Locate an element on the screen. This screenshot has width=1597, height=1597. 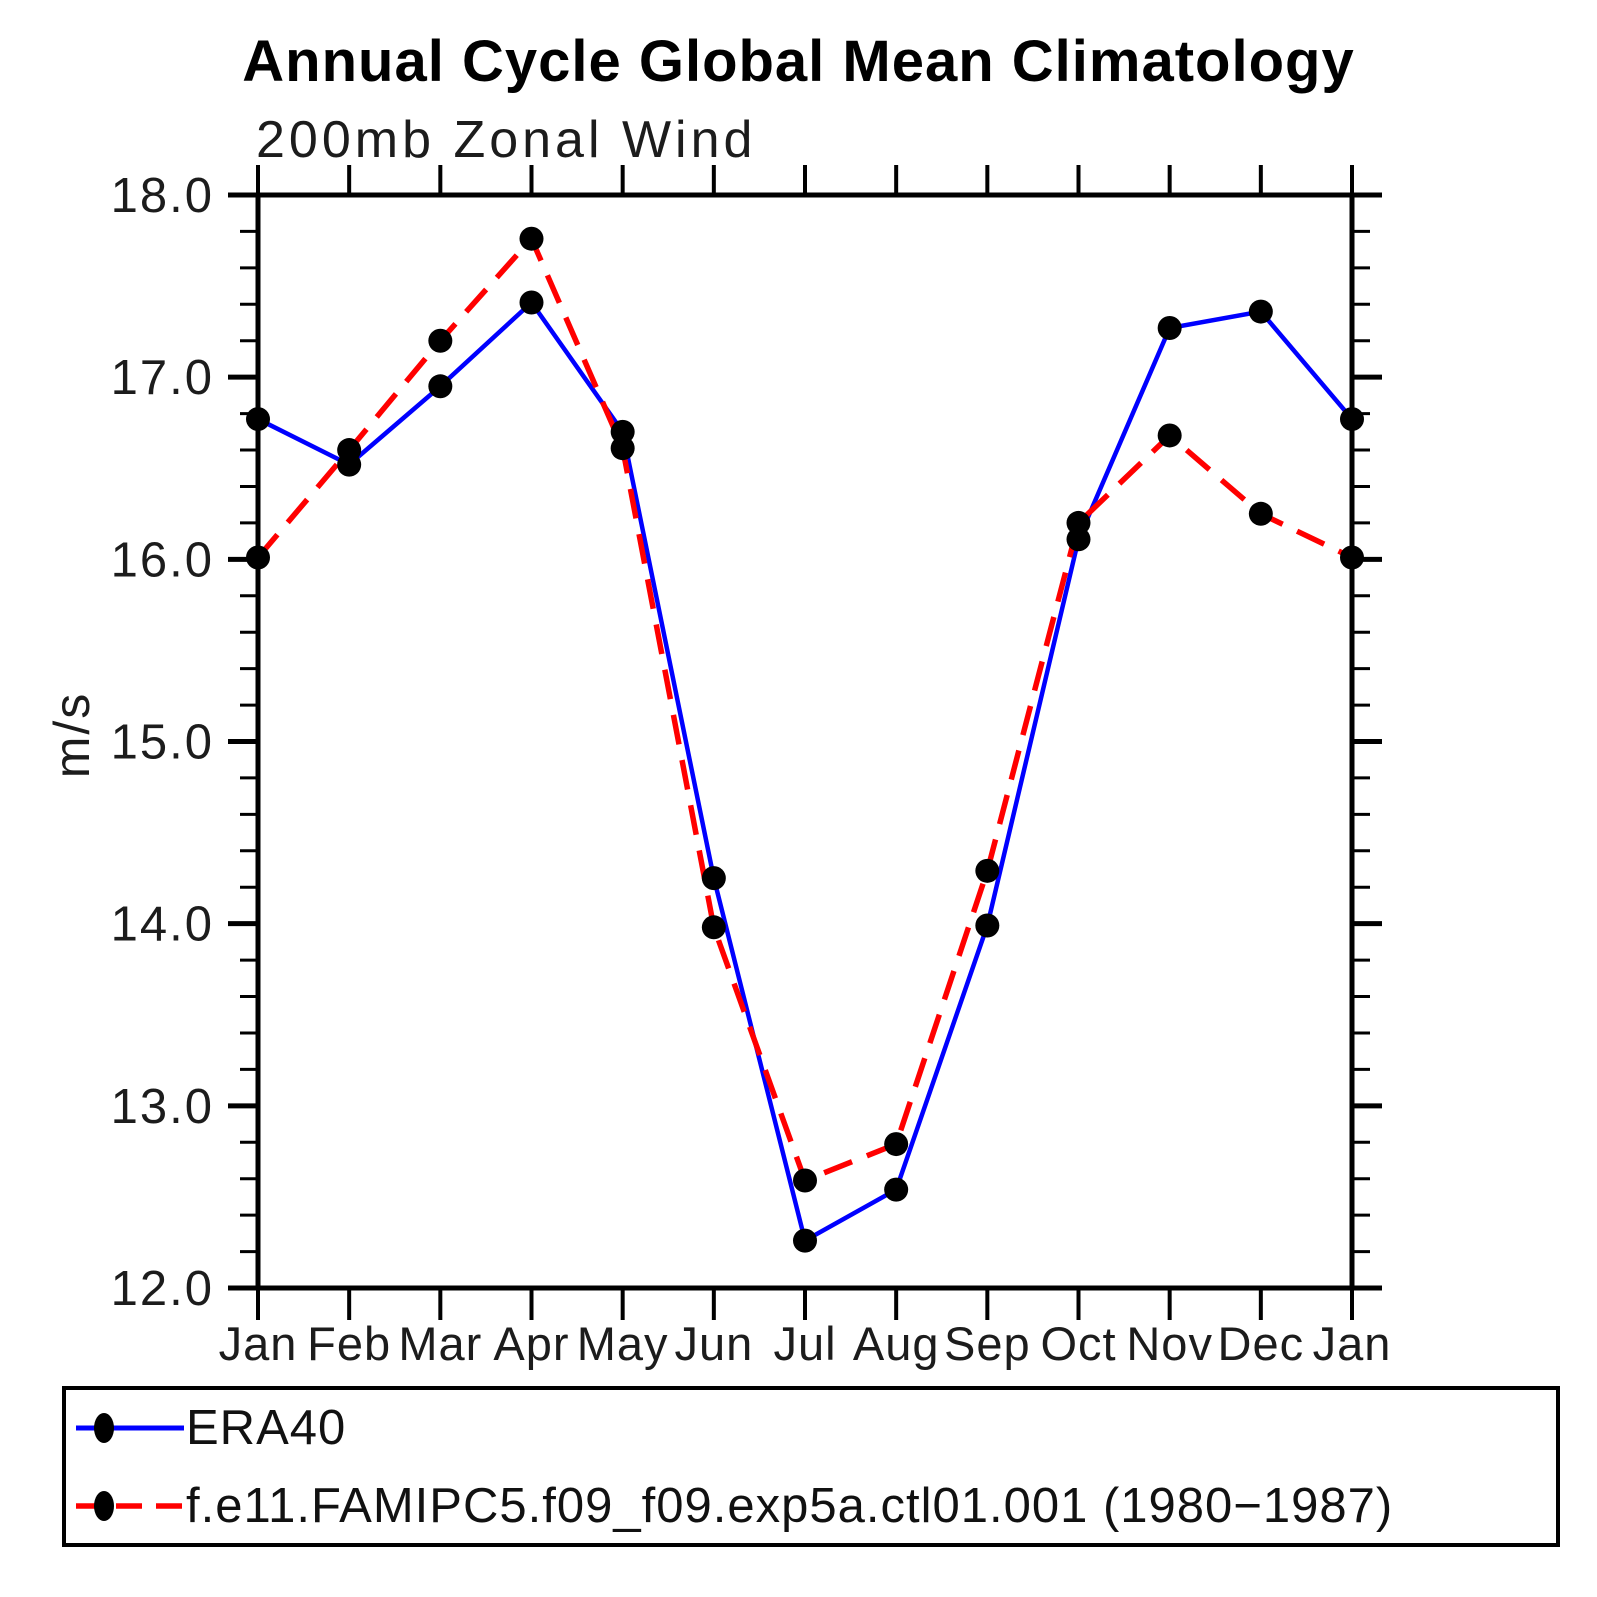
month-label: Jul is located at coordinates (804, 1343).